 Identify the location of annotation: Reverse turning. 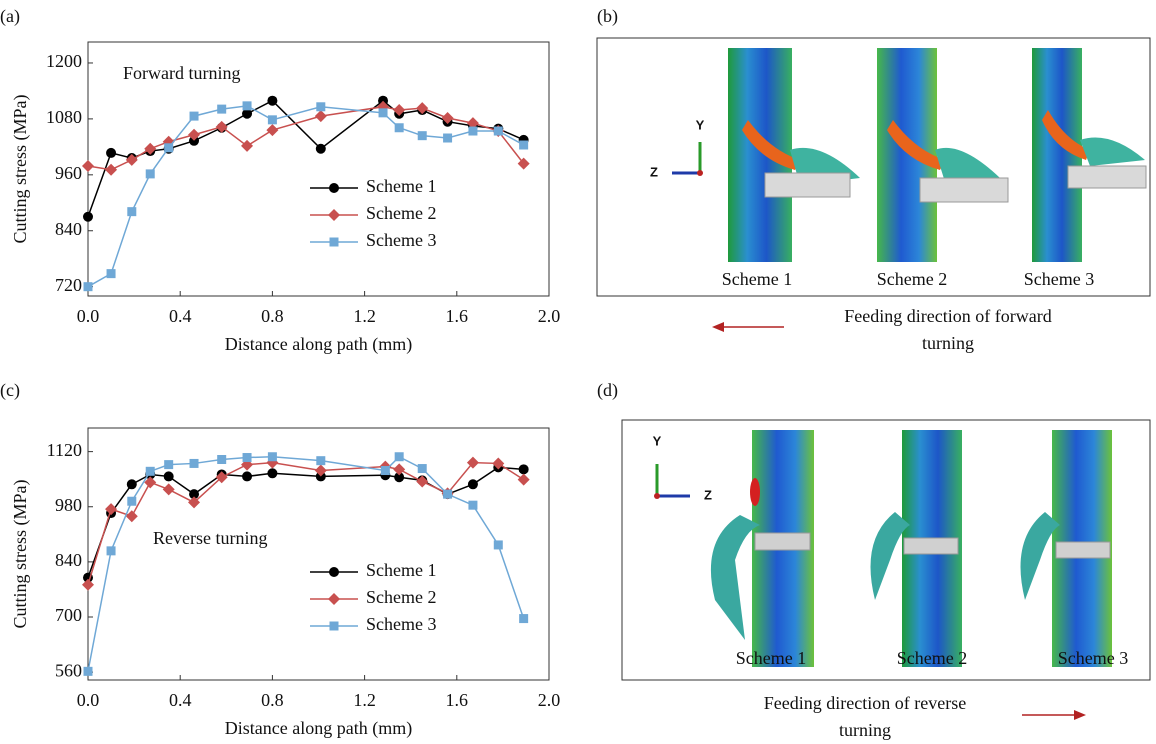
(210, 538).